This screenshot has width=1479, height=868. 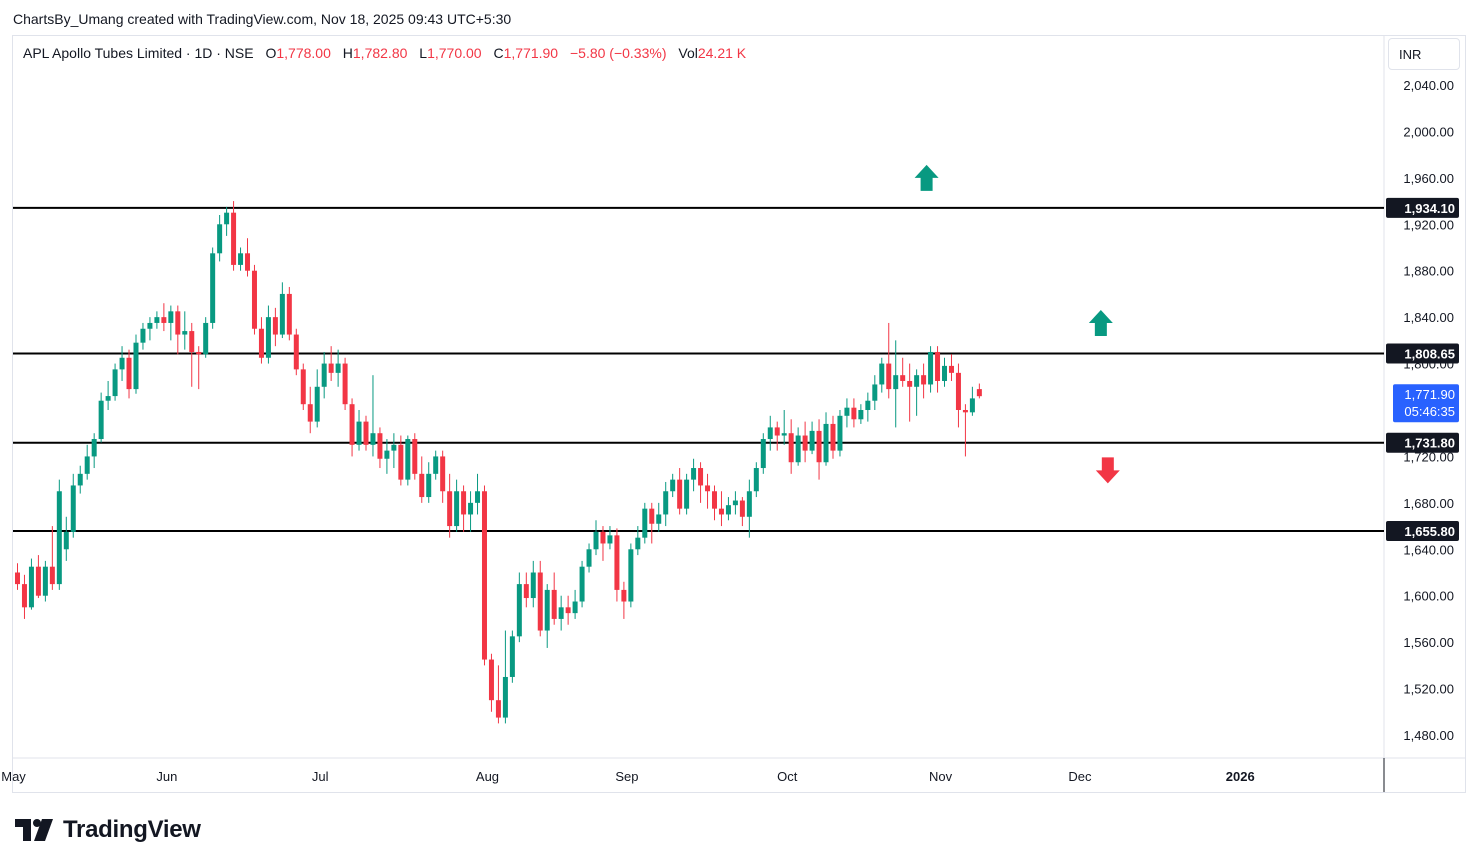 What do you see at coordinates (1017, 324) in the screenshot?
I see `arrows` at bounding box center [1017, 324].